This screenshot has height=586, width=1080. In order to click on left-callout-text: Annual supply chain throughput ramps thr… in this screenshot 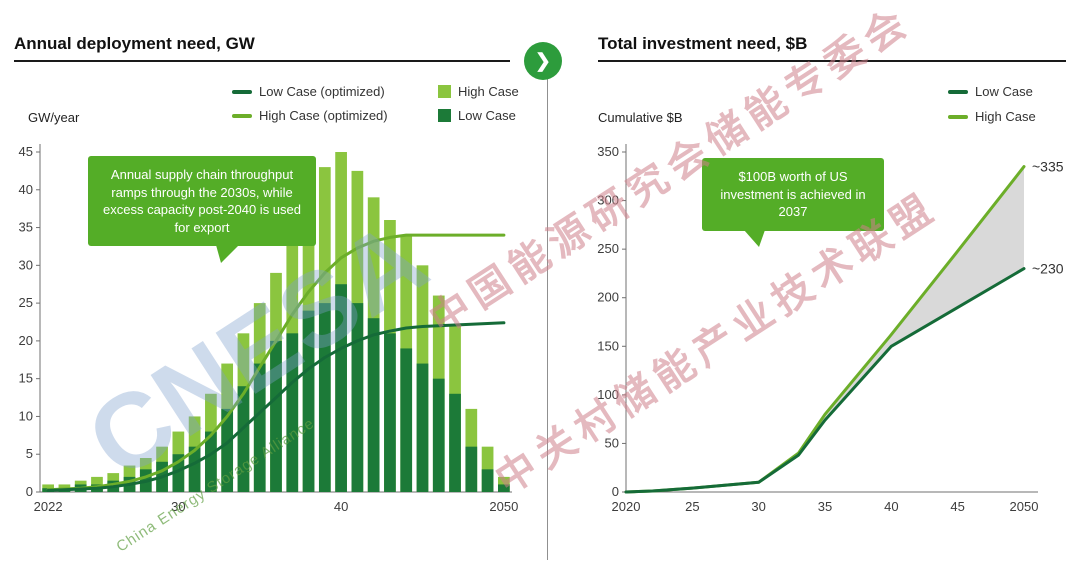, I will do `click(202, 201)`.